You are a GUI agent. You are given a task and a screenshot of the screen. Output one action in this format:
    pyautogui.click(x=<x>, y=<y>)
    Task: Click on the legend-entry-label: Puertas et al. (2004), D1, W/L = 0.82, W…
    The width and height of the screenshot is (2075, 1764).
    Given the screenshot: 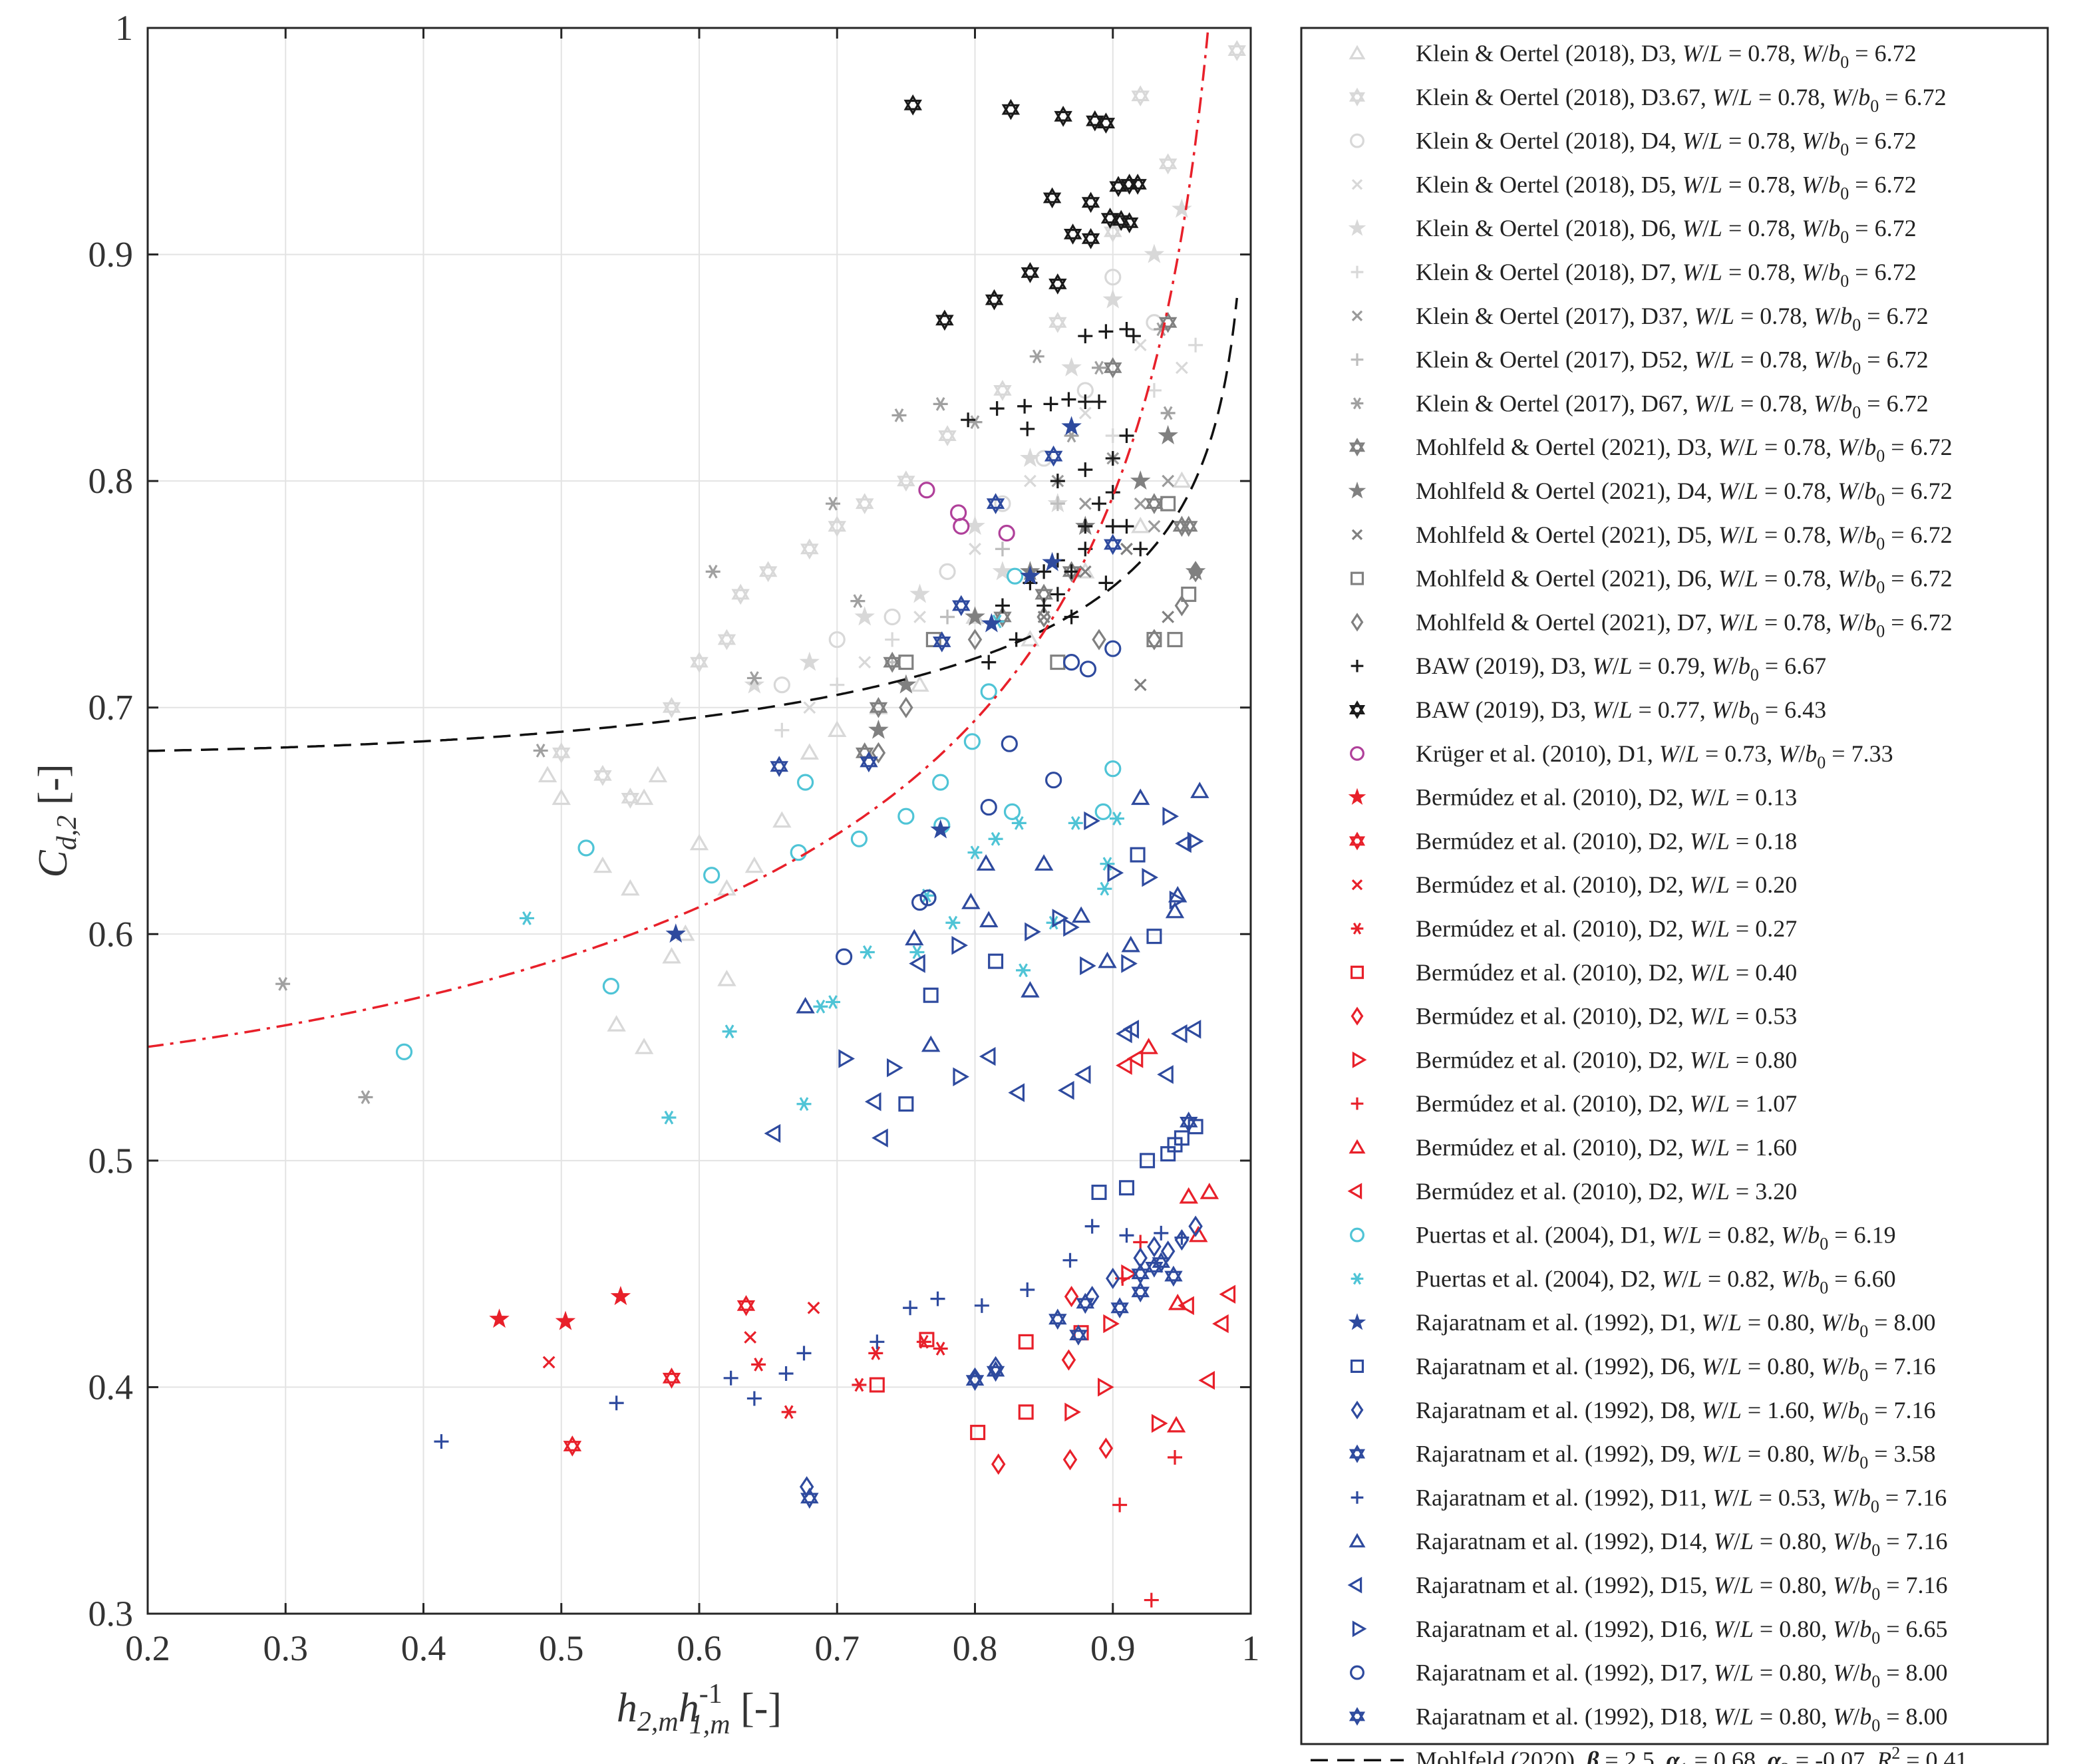 What is the action you would take?
    pyautogui.click(x=1656, y=1238)
    